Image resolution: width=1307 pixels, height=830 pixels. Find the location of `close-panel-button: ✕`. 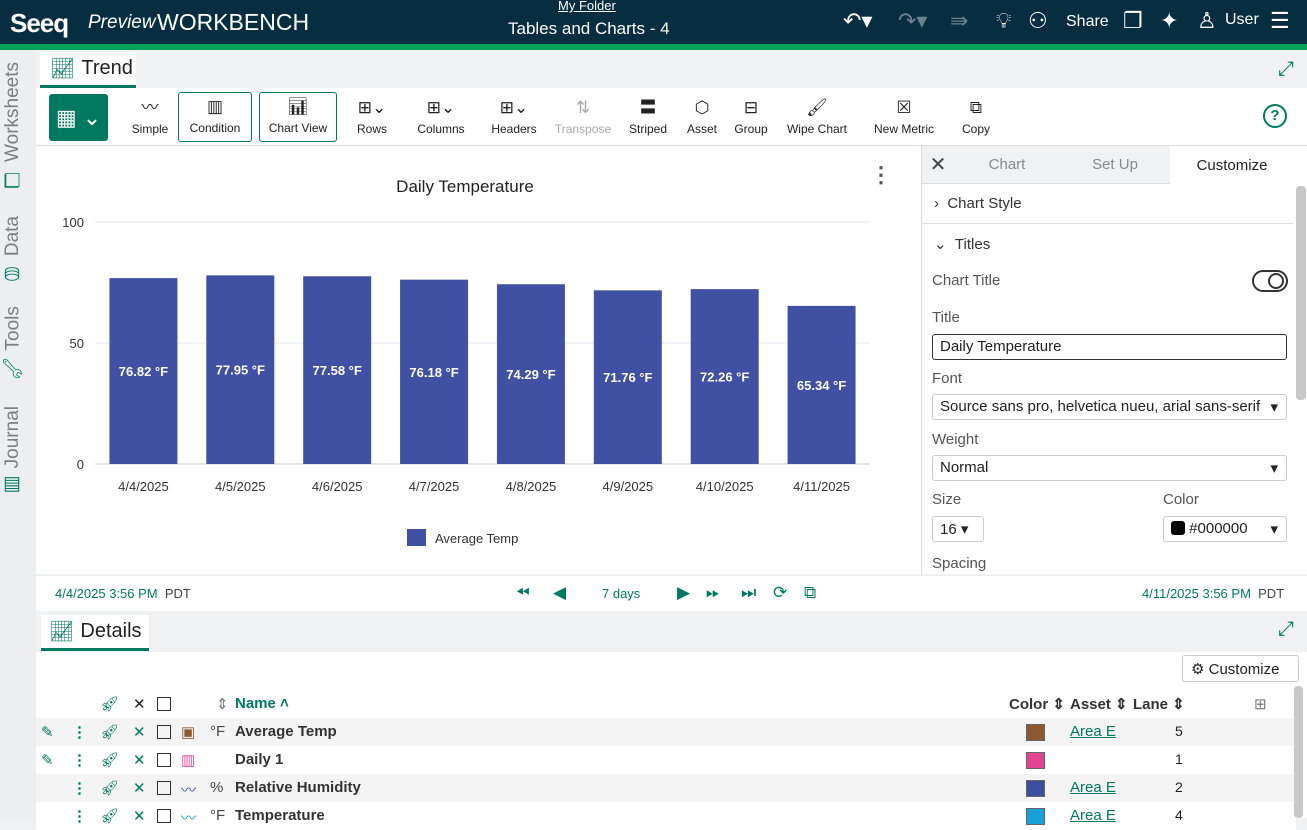

close-panel-button: ✕ is located at coordinates (938, 165).